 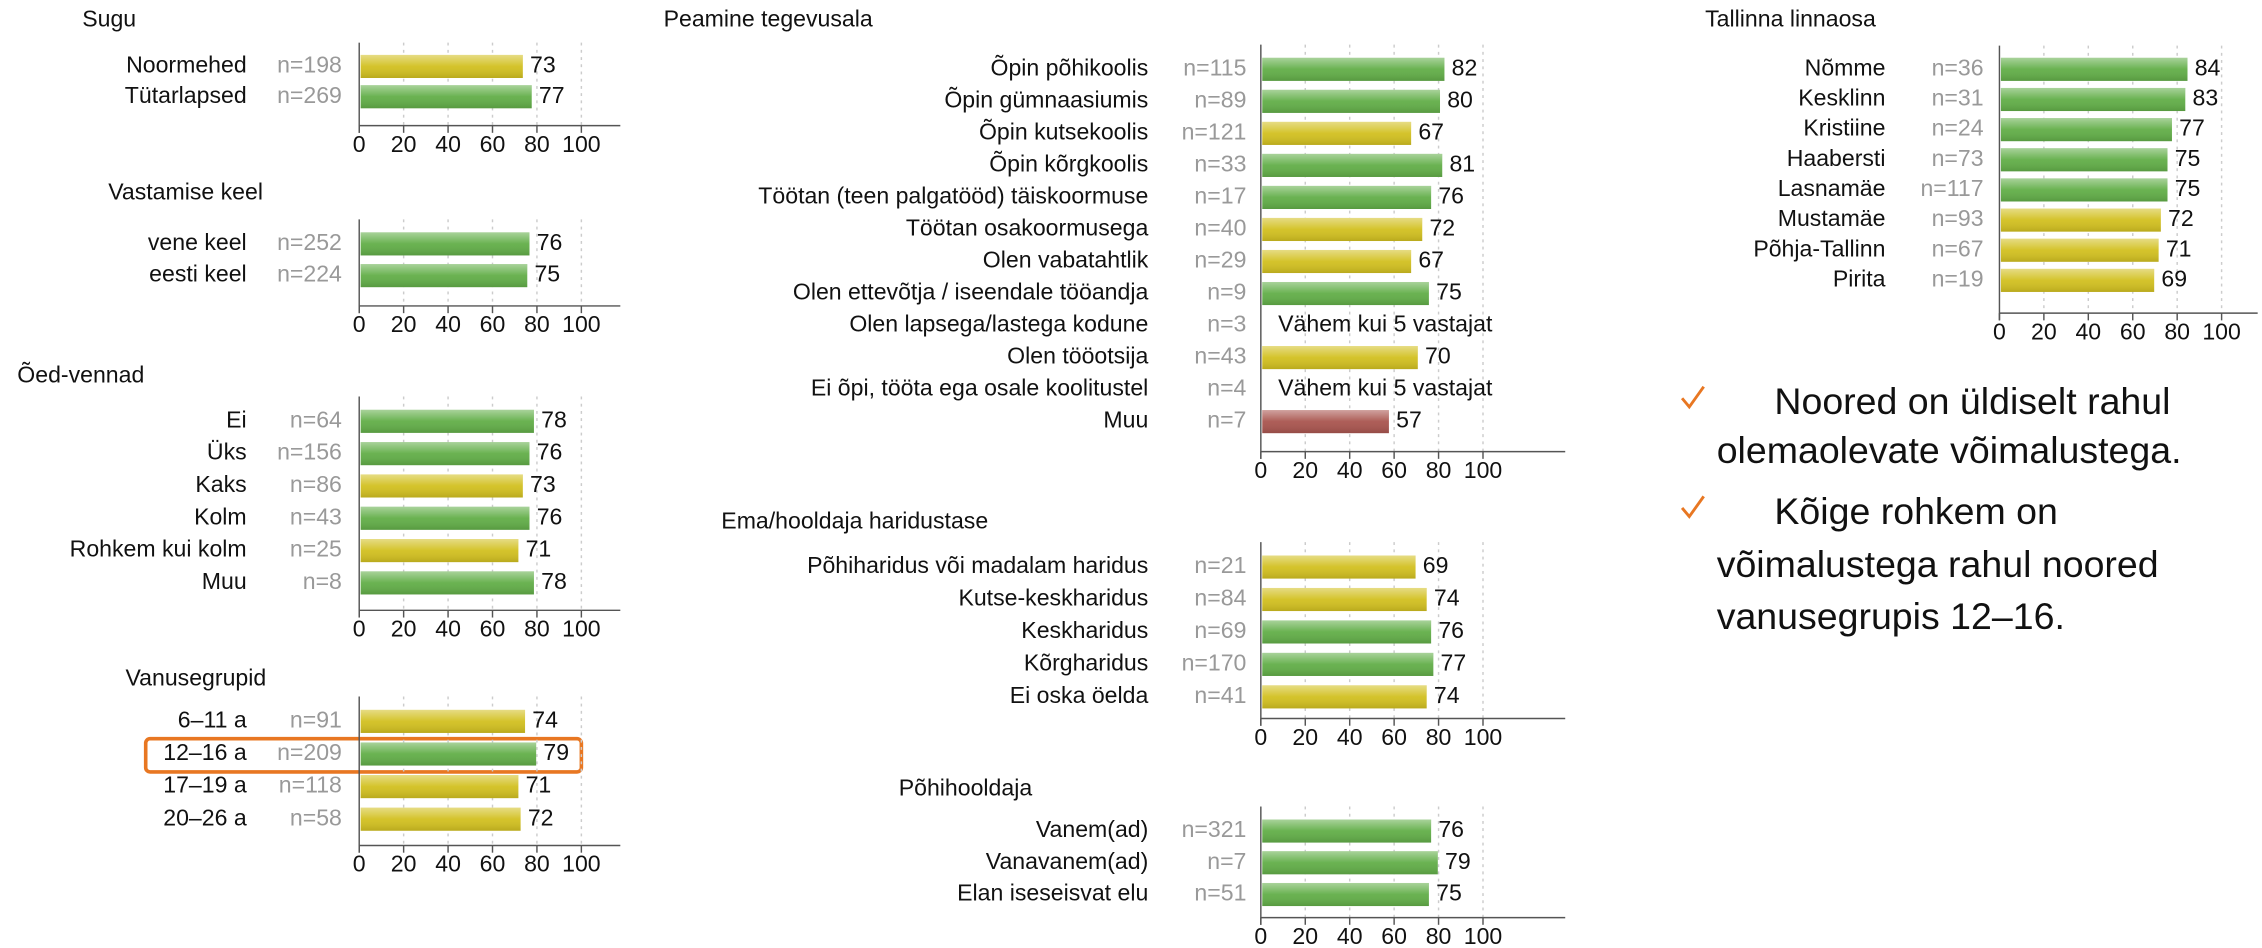 What do you see at coordinates (197, 242) in the screenshot?
I see `category-label: vene keel` at bounding box center [197, 242].